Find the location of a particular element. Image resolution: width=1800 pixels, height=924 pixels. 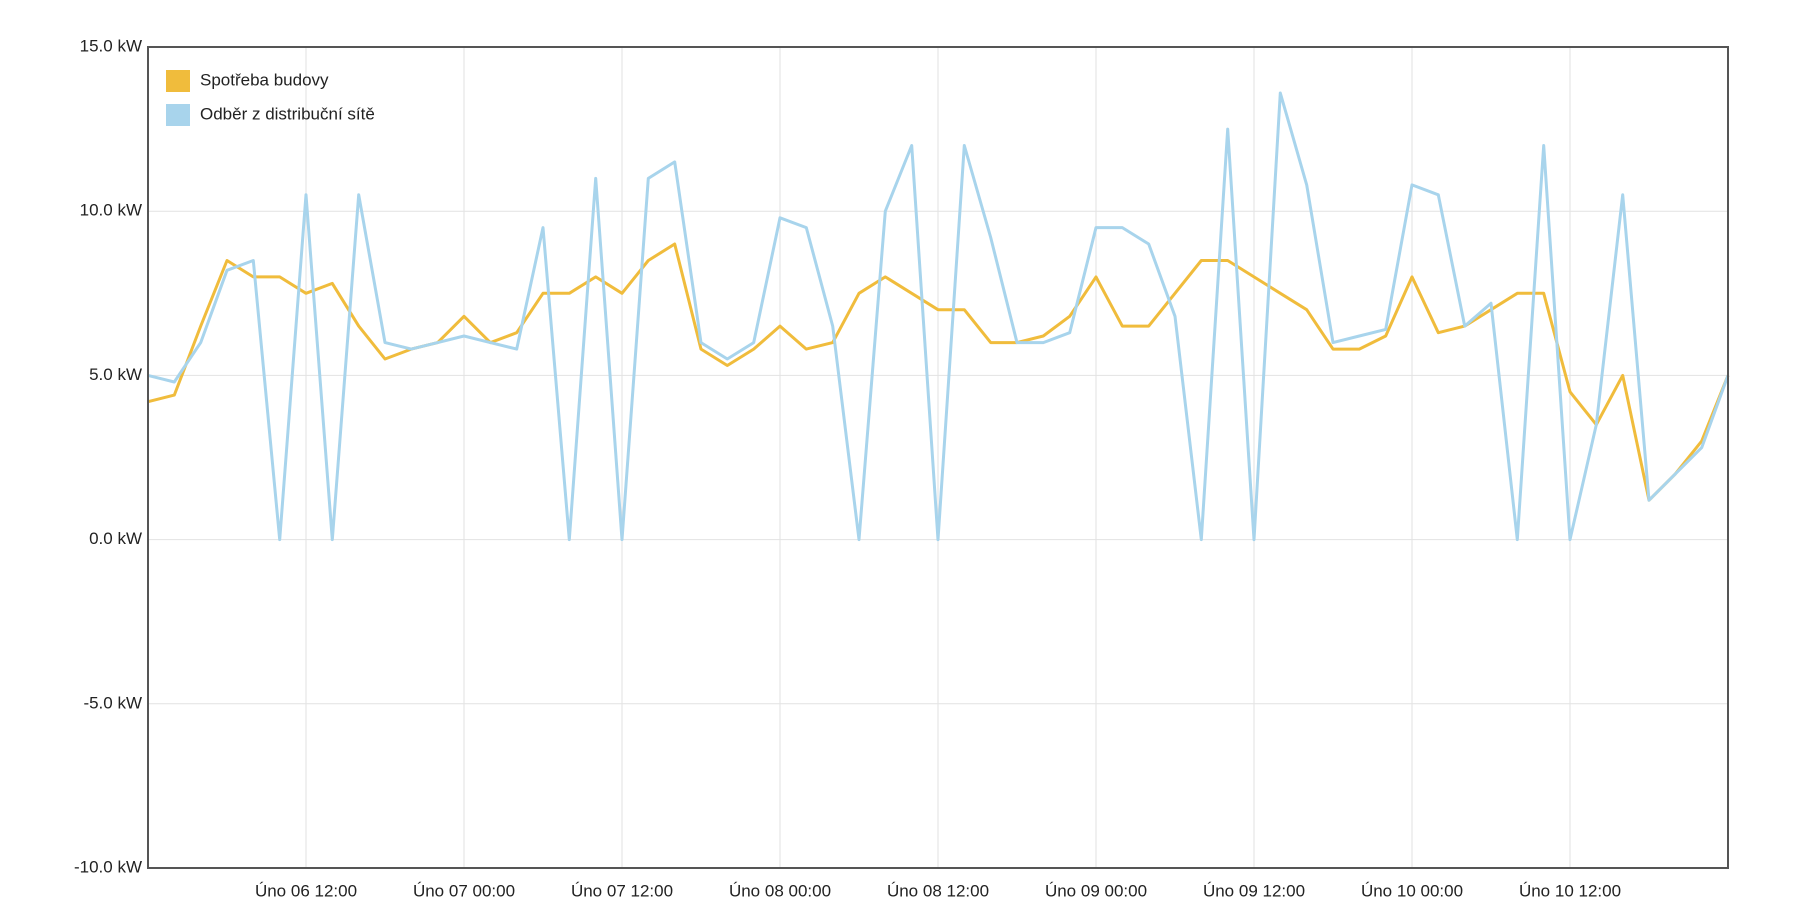

y-tick-label: -5.0 kW is located at coordinates (112, 702).